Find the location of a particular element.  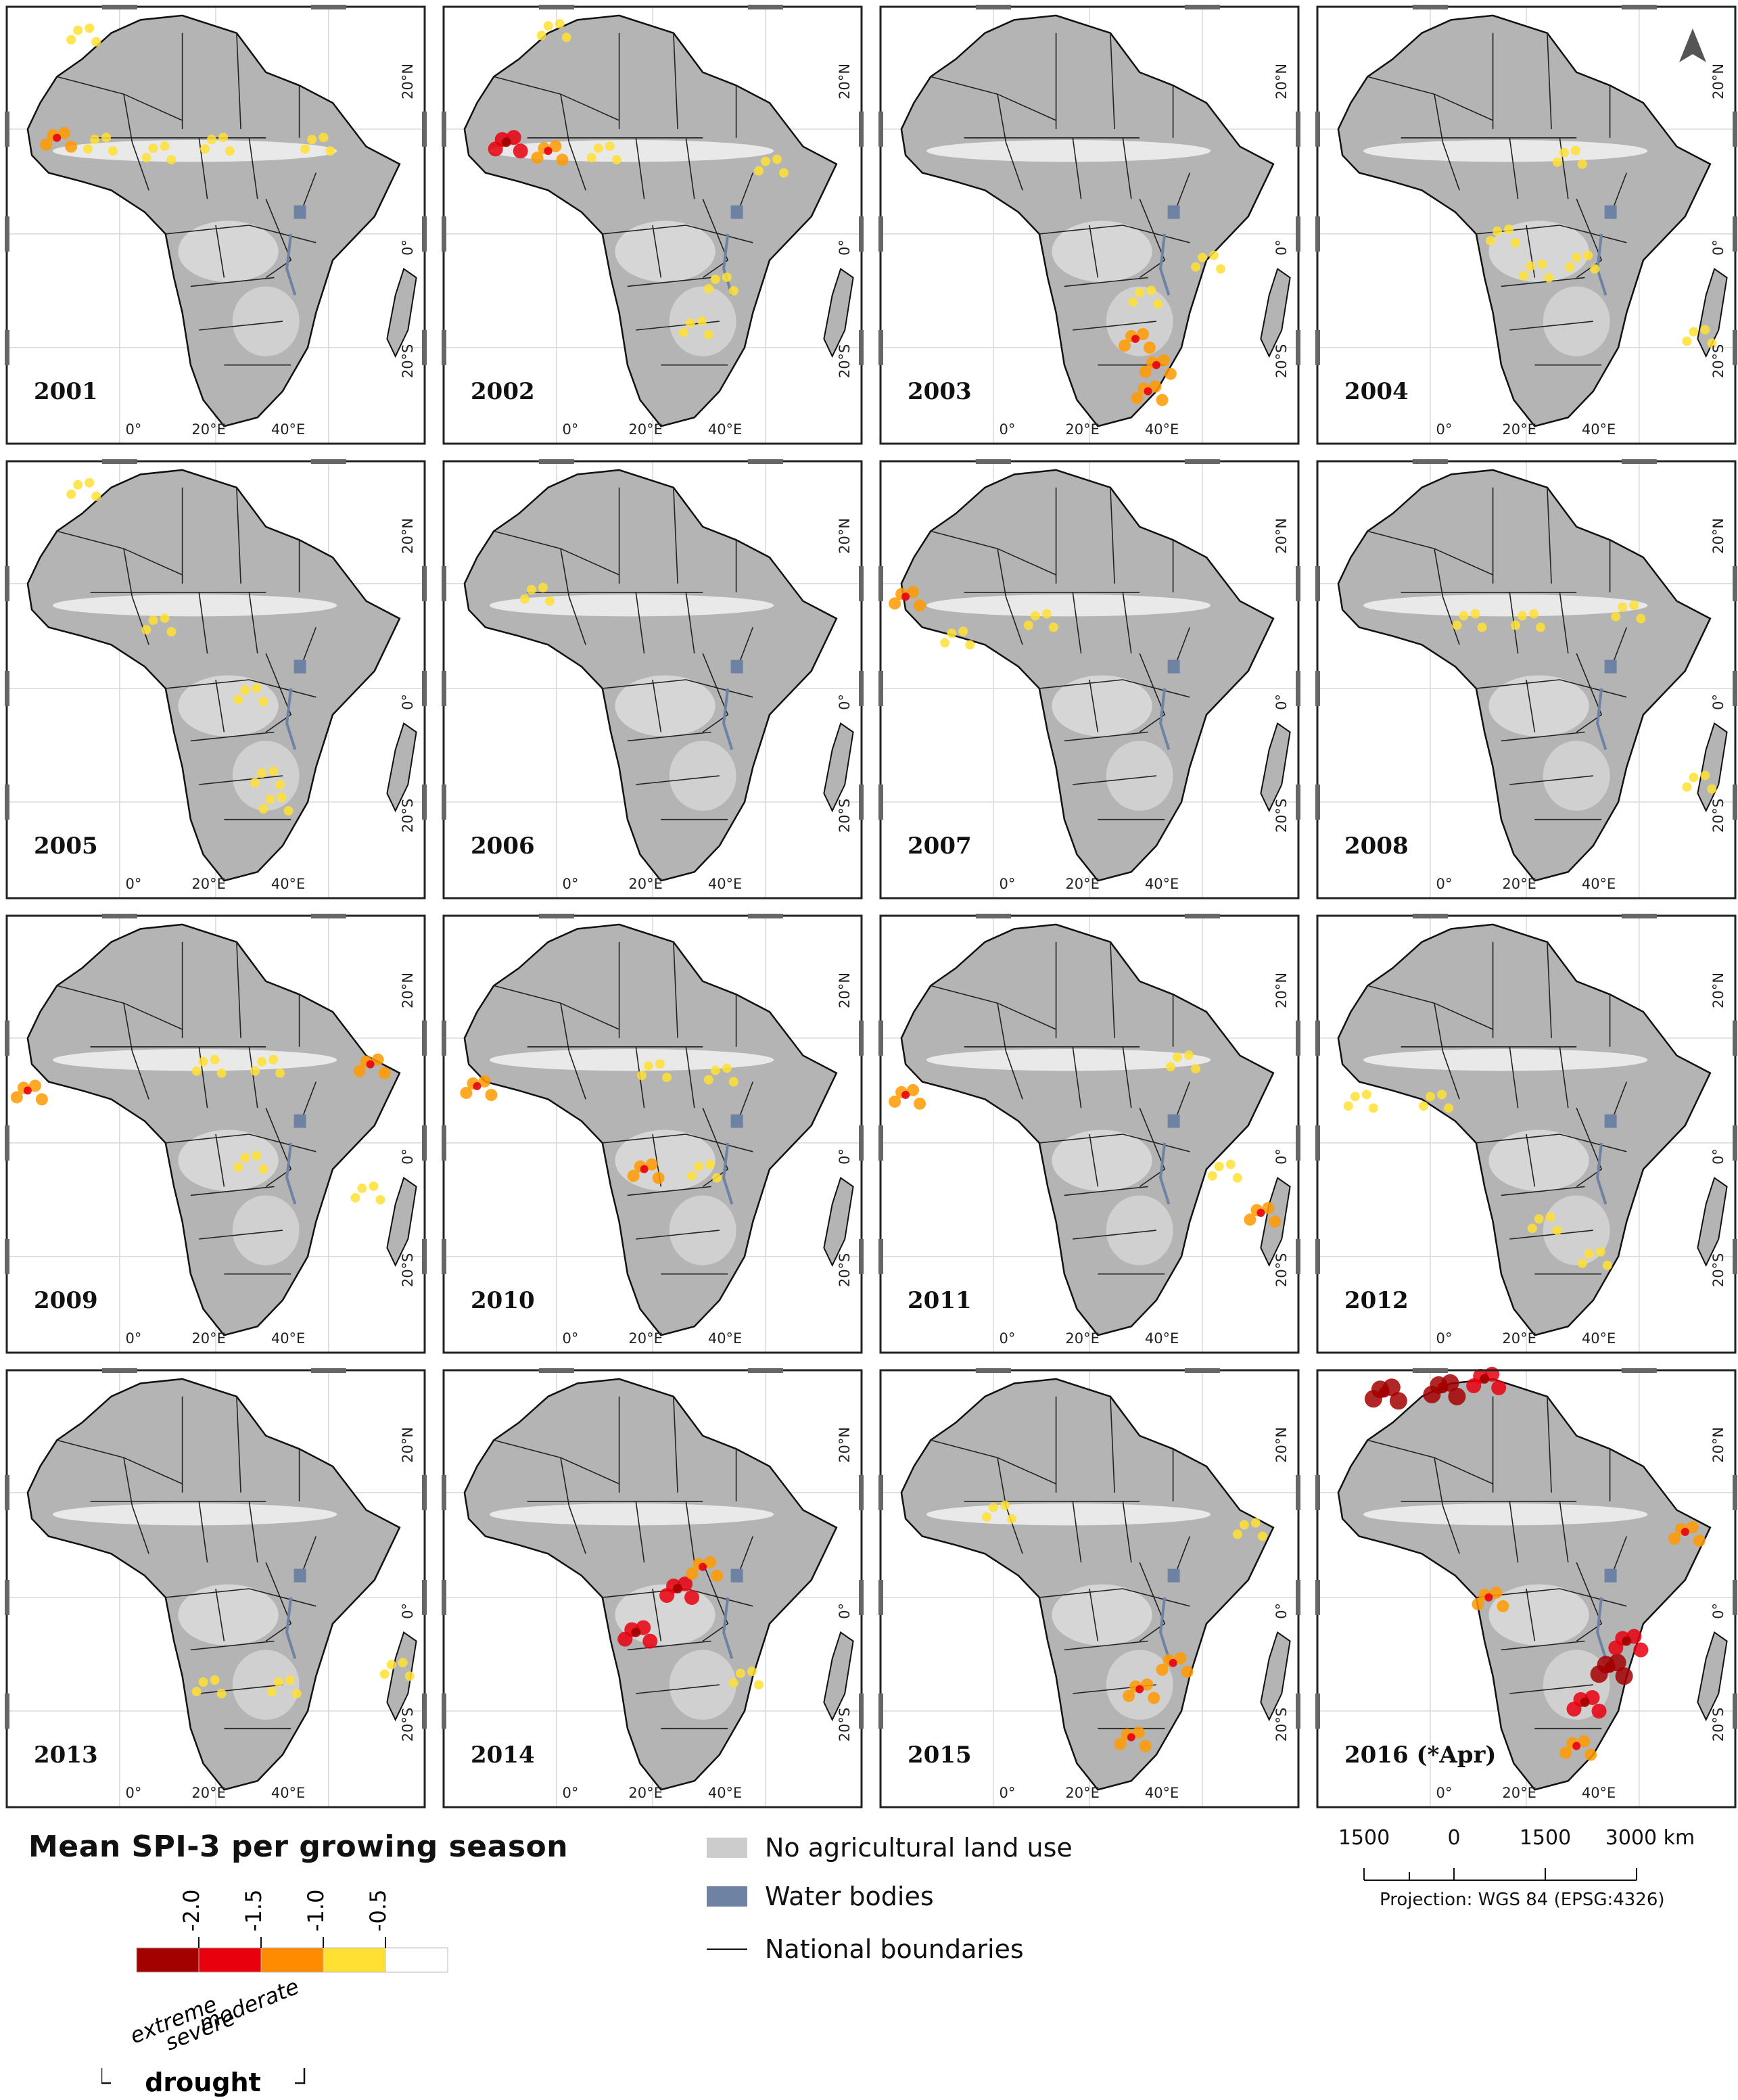

map-panel-2006: 0° 20°E 40°E 20°N 0° 20°S 2006 is located at coordinates (653, 680).